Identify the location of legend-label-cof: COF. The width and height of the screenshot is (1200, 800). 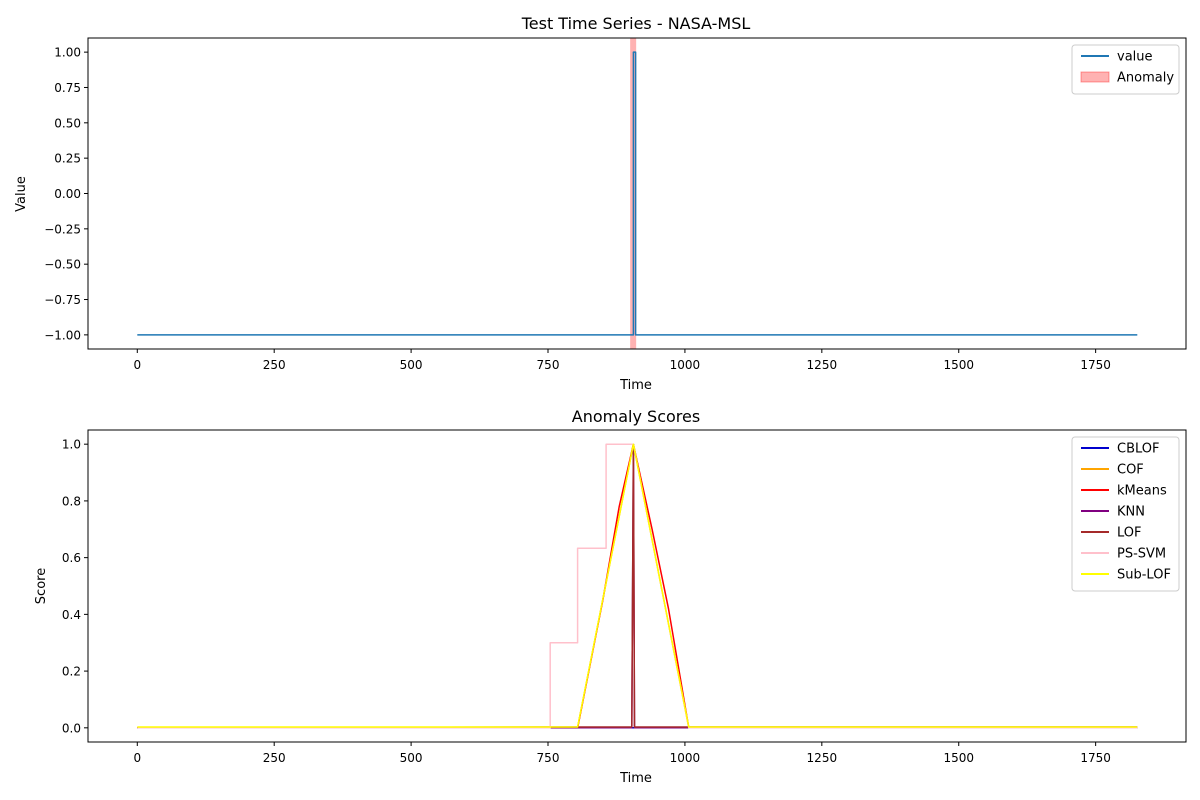
(1130, 470).